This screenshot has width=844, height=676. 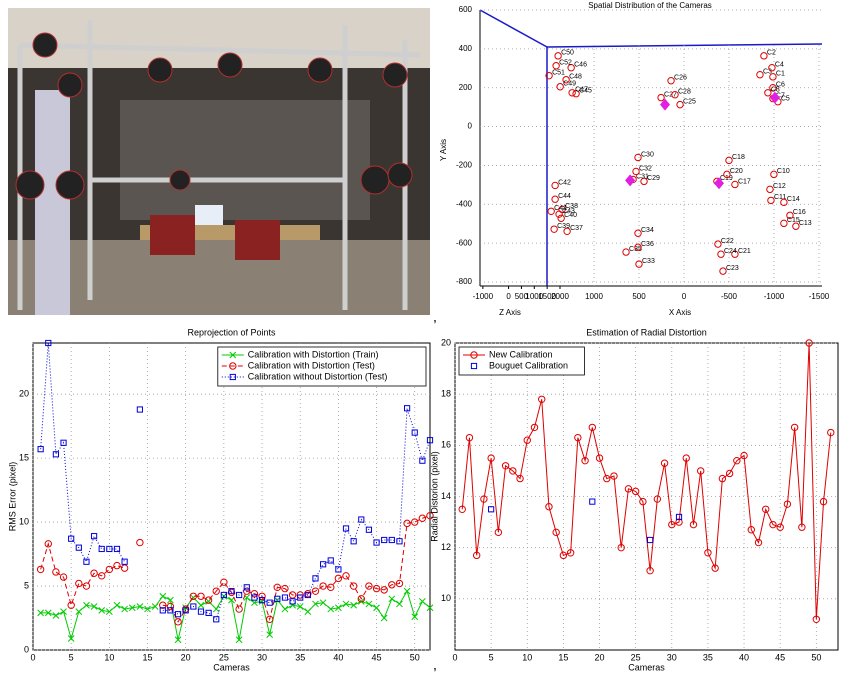 I want to click on point-label: C39, so click(x=563, y=226).